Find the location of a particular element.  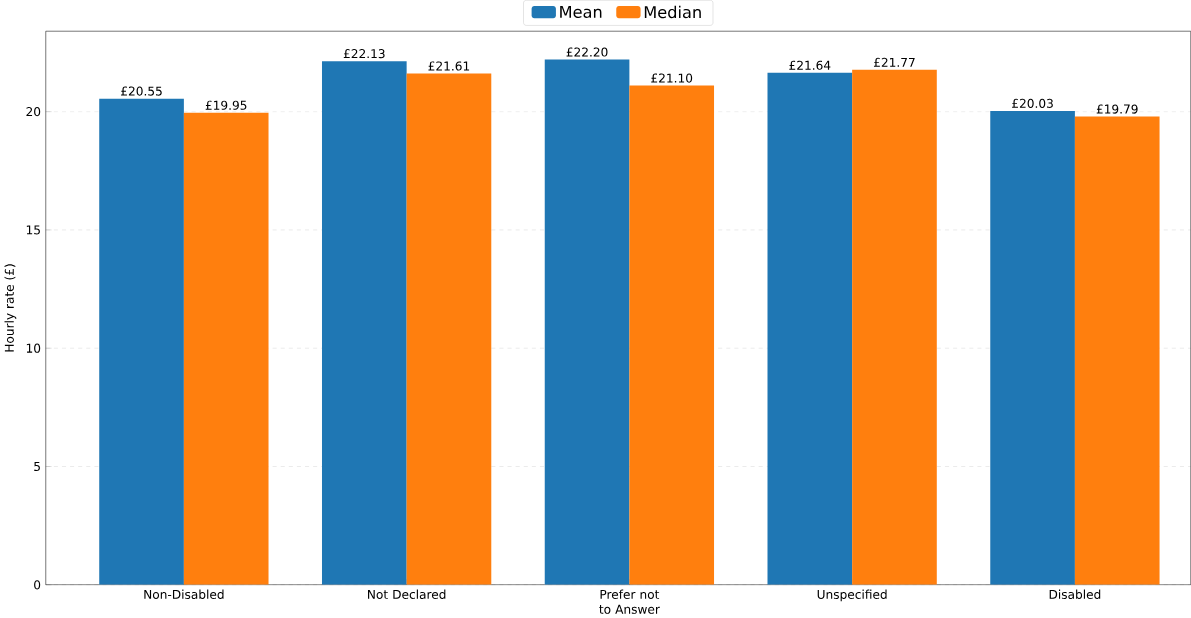

y-tick-label: 0 is located at coordinates (37, 585).